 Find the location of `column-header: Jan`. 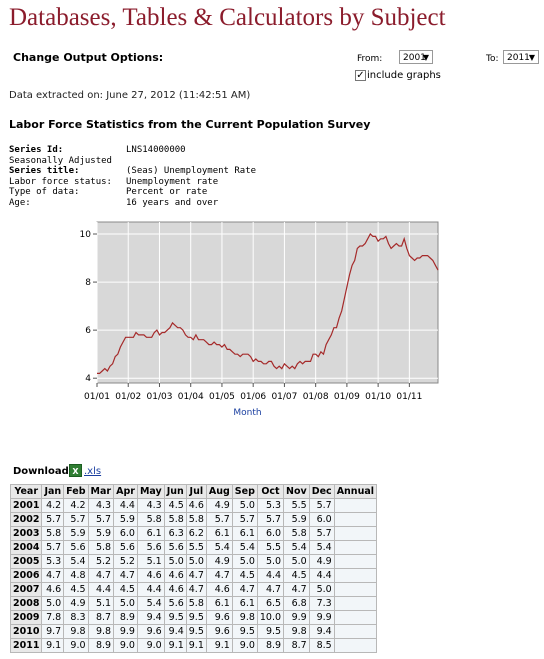

column-header: Jan is located at coordinates (53, 491).